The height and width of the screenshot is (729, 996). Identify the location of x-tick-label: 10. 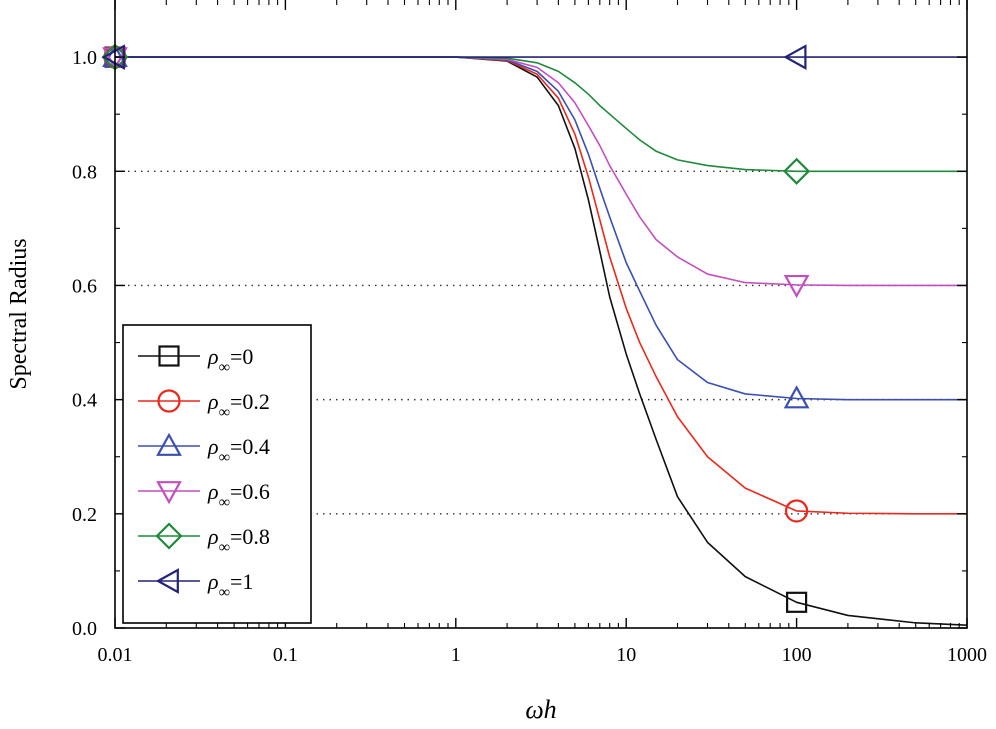
(626, 655).